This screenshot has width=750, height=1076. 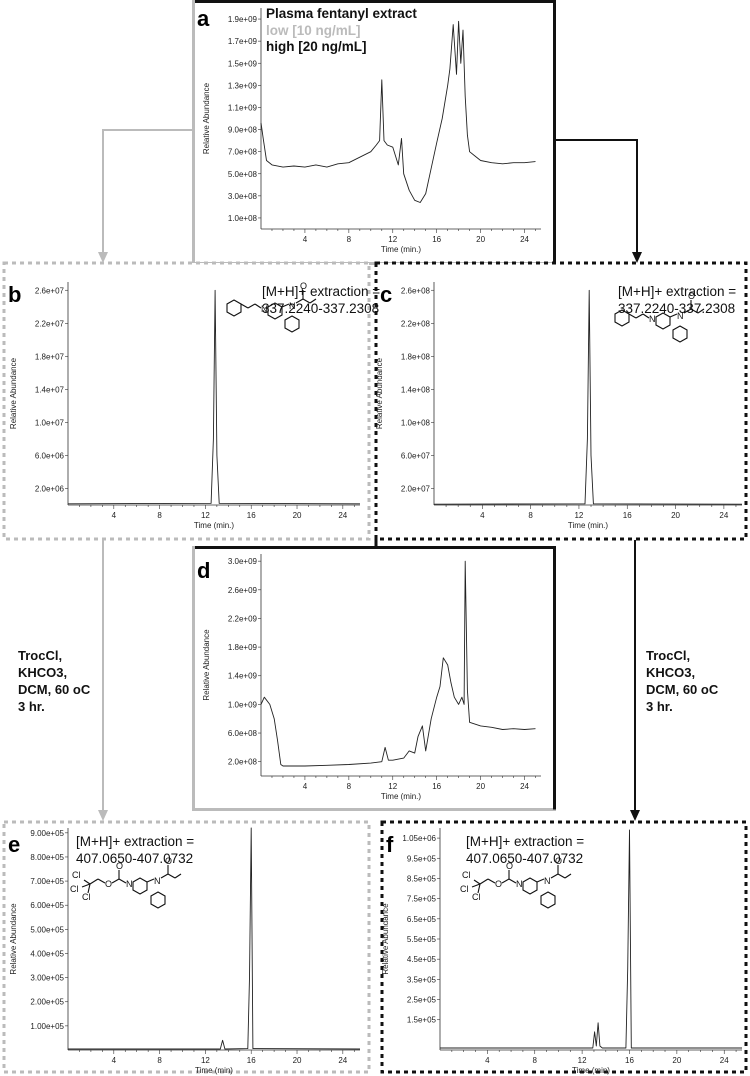 I want to click on y-tick-label-f-4: 5.5e+05, so click(x=422, y=939).